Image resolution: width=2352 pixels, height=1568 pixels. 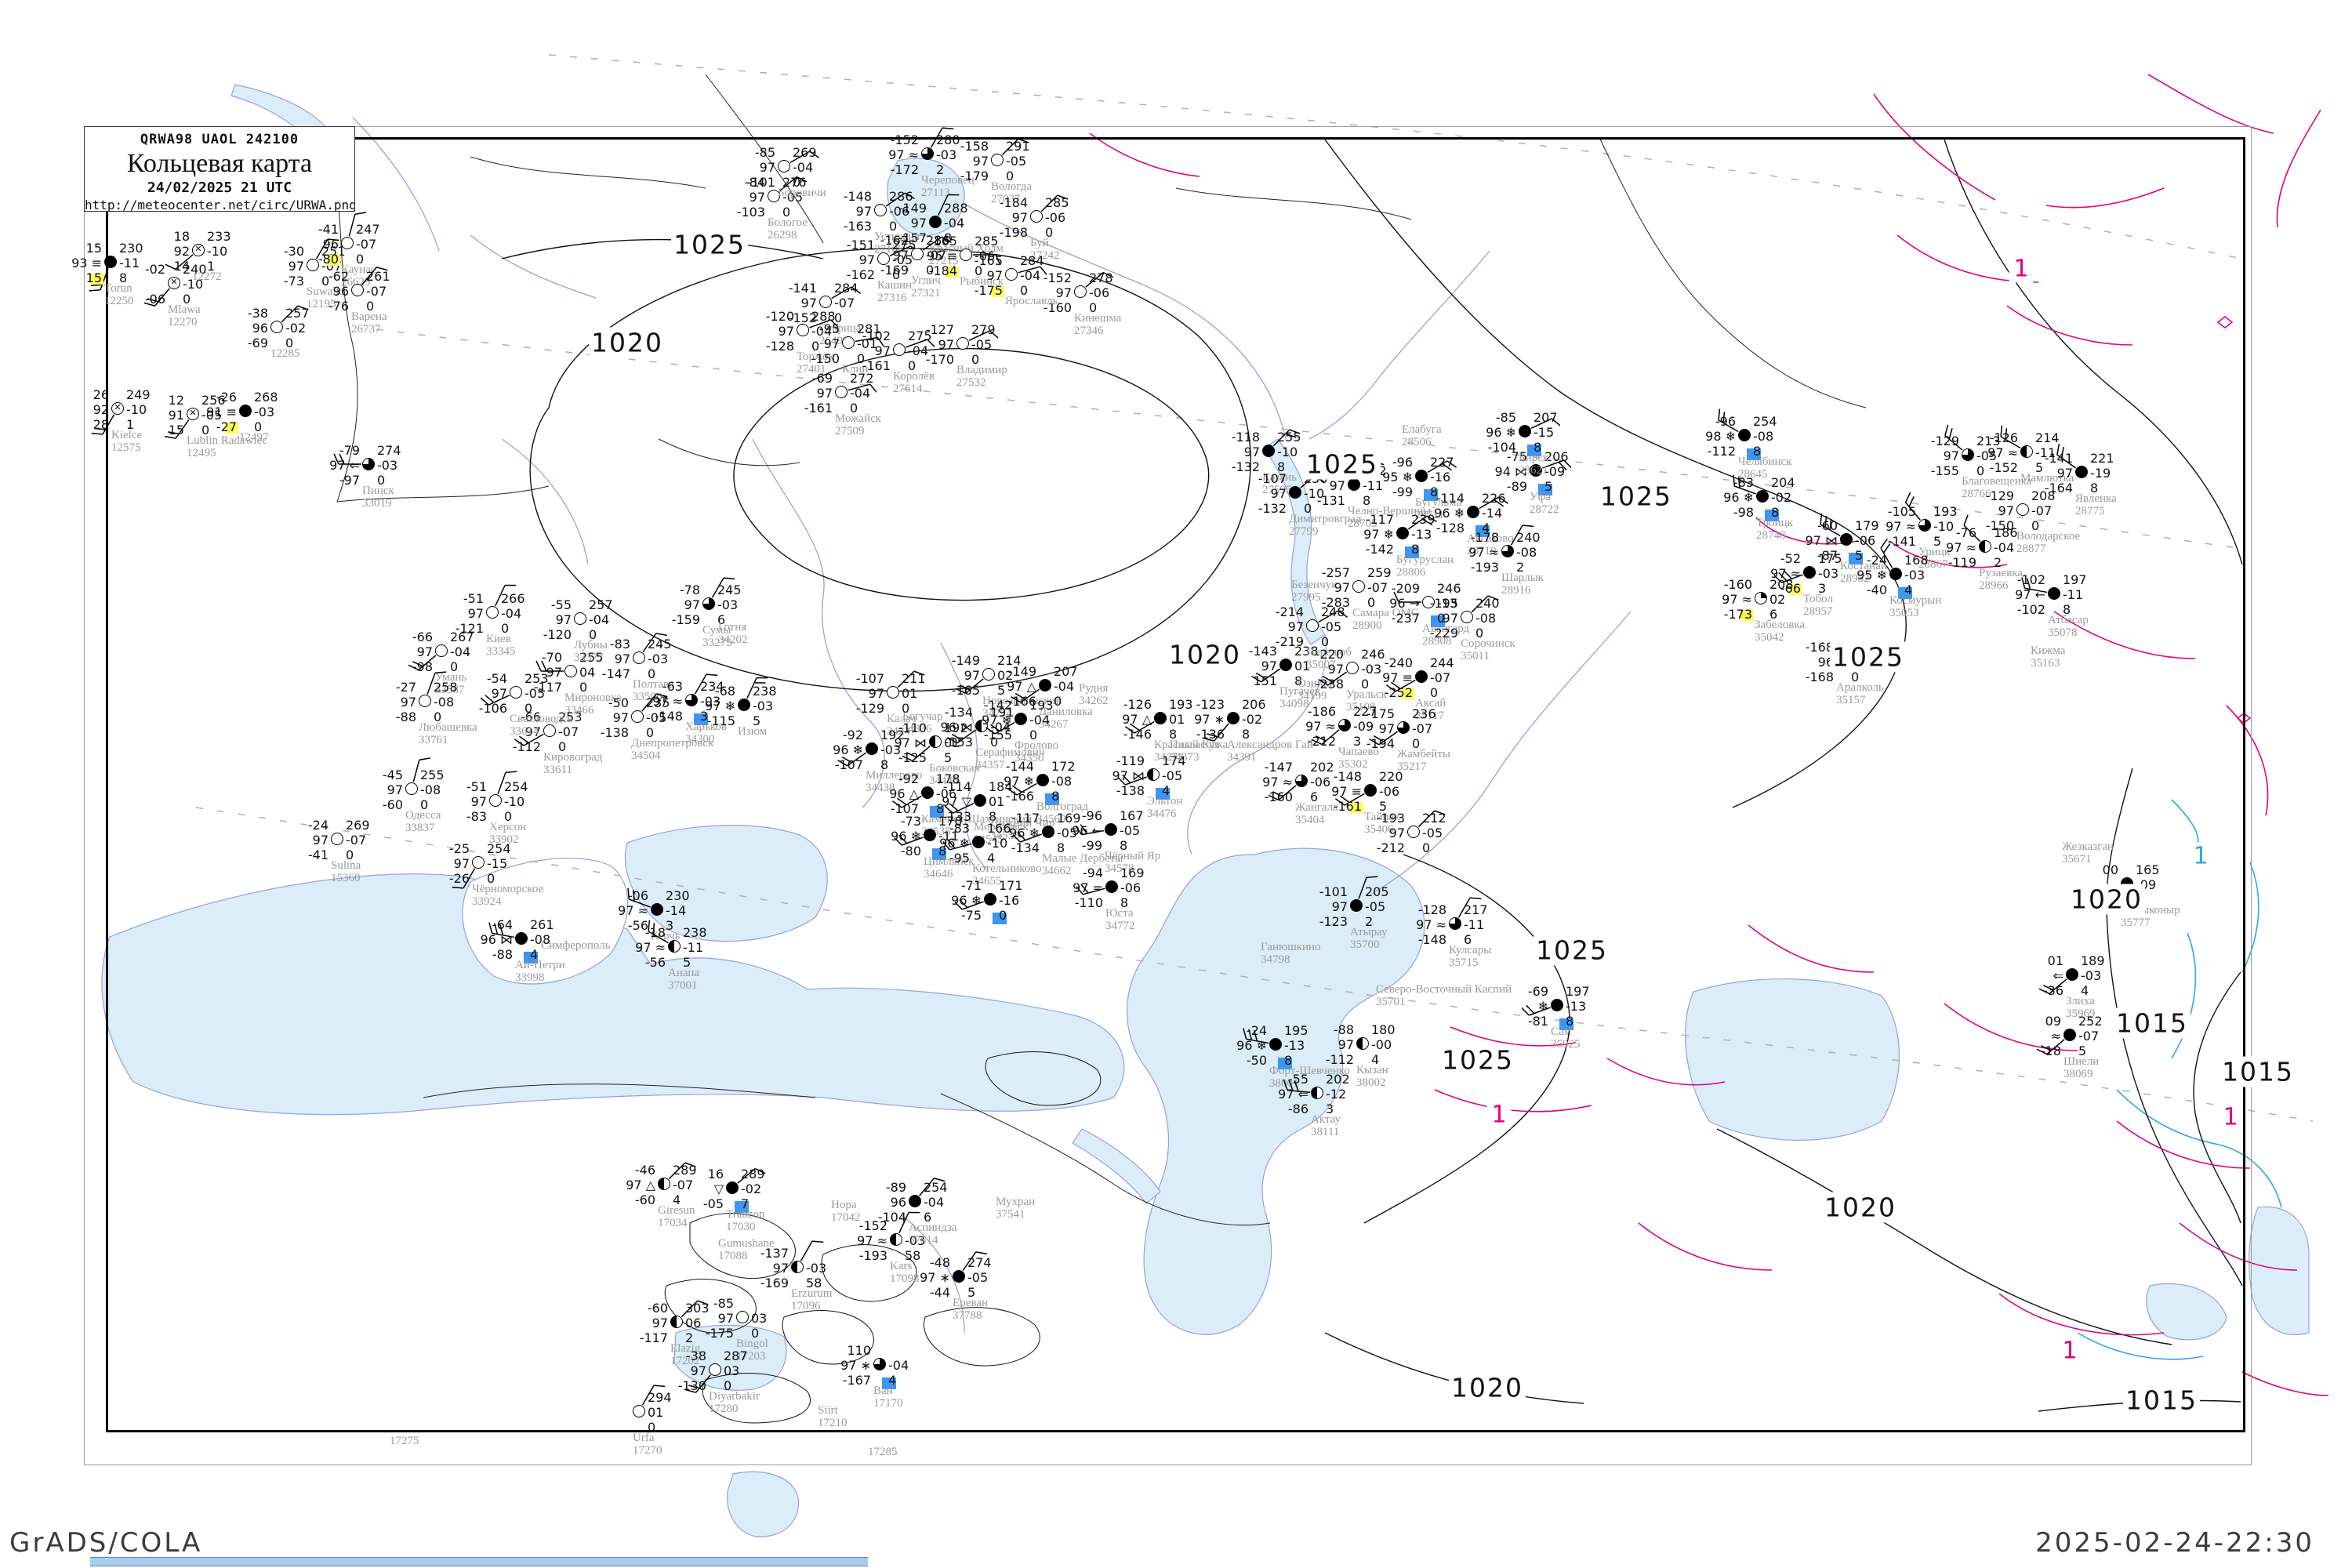 What do you see at coordinates (627, 342) in the screenshot?
I see `isobar-label-1020: 1020` at bounding box center [627, 342].